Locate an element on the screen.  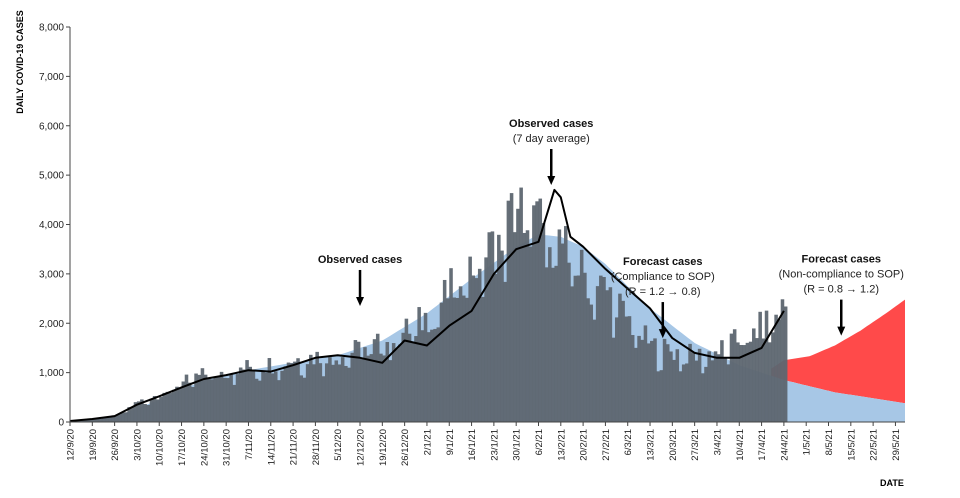
y-tick-label: 5,000 is located at coordinates (51, 176).